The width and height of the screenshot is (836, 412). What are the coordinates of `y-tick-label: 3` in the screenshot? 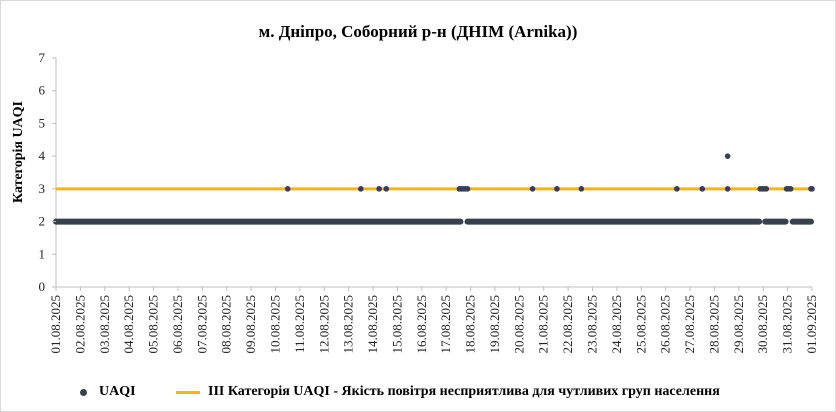 It's located at (42, 188).